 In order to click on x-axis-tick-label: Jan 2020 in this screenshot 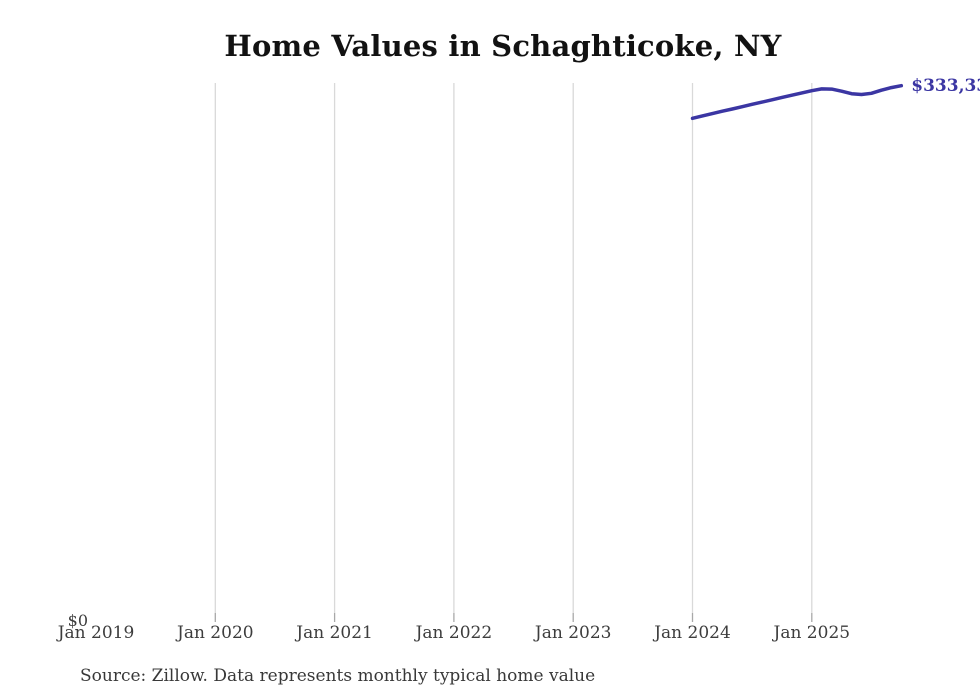, I will do `click(215, 633)`.